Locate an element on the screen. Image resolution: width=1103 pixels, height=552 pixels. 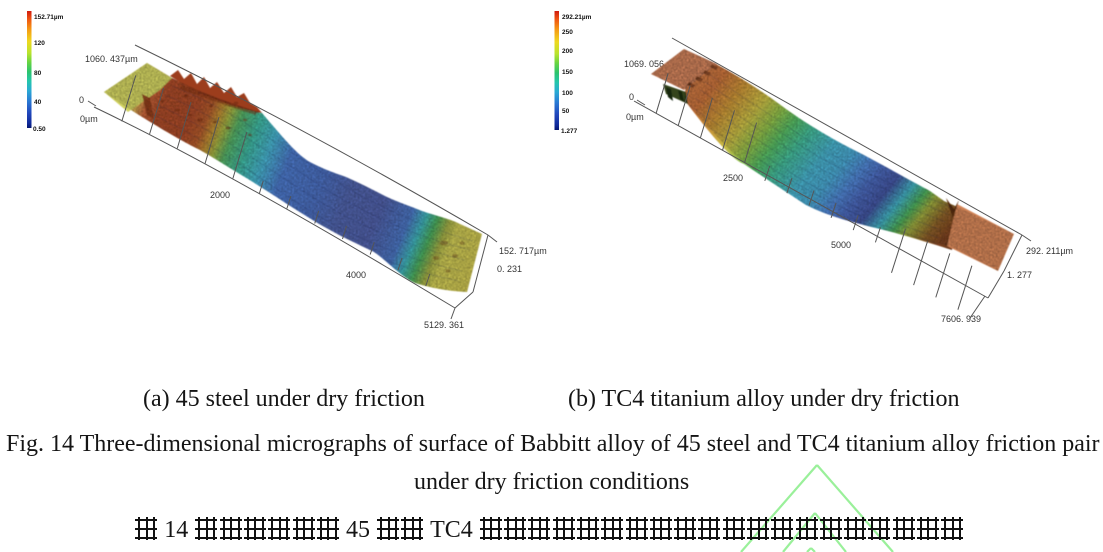
svg-text: 80 is located at coordinates (38, 73).